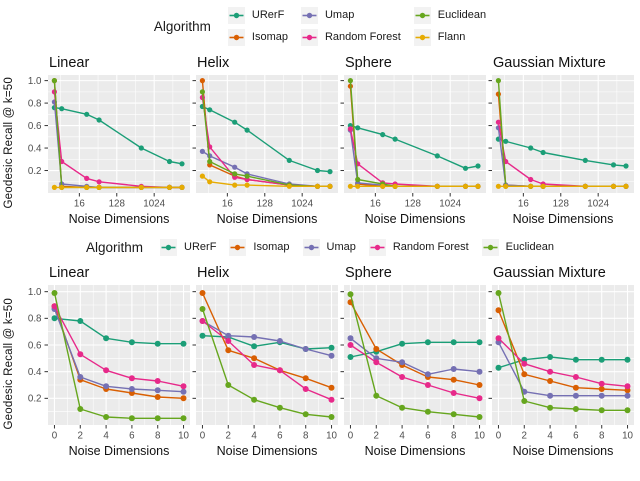 The width and height of the screenshot is (640, 481). I want to click on umap-line-marker-icon, so click(309, 15).